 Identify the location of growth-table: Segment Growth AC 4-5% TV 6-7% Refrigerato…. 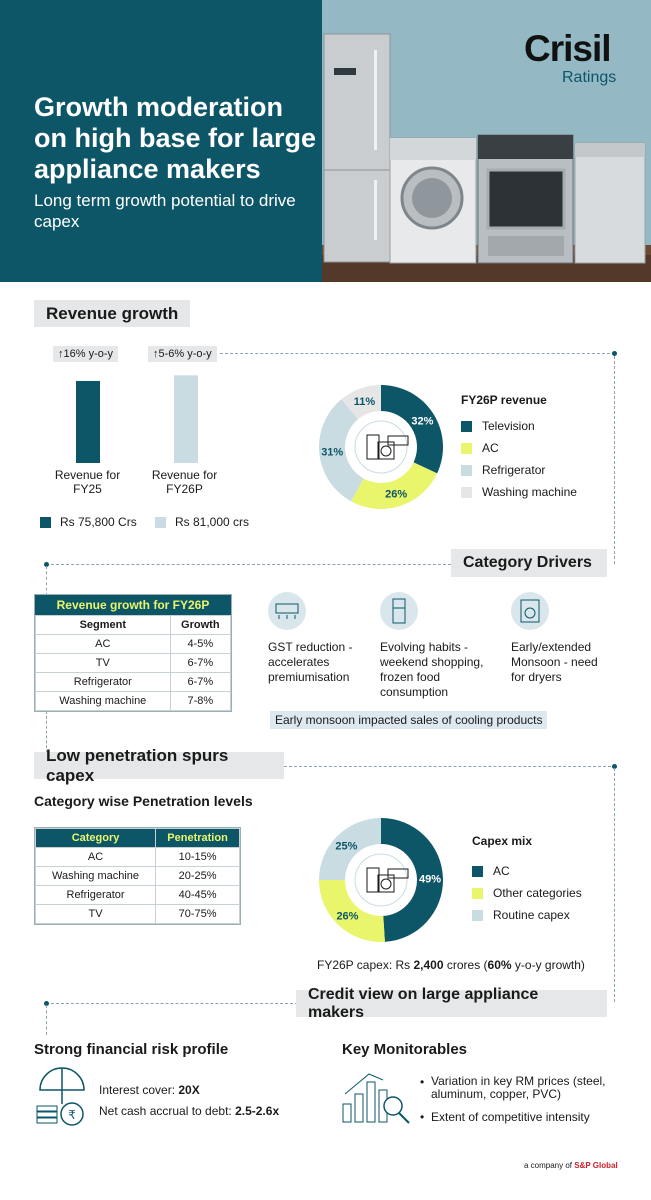
(133, 663).